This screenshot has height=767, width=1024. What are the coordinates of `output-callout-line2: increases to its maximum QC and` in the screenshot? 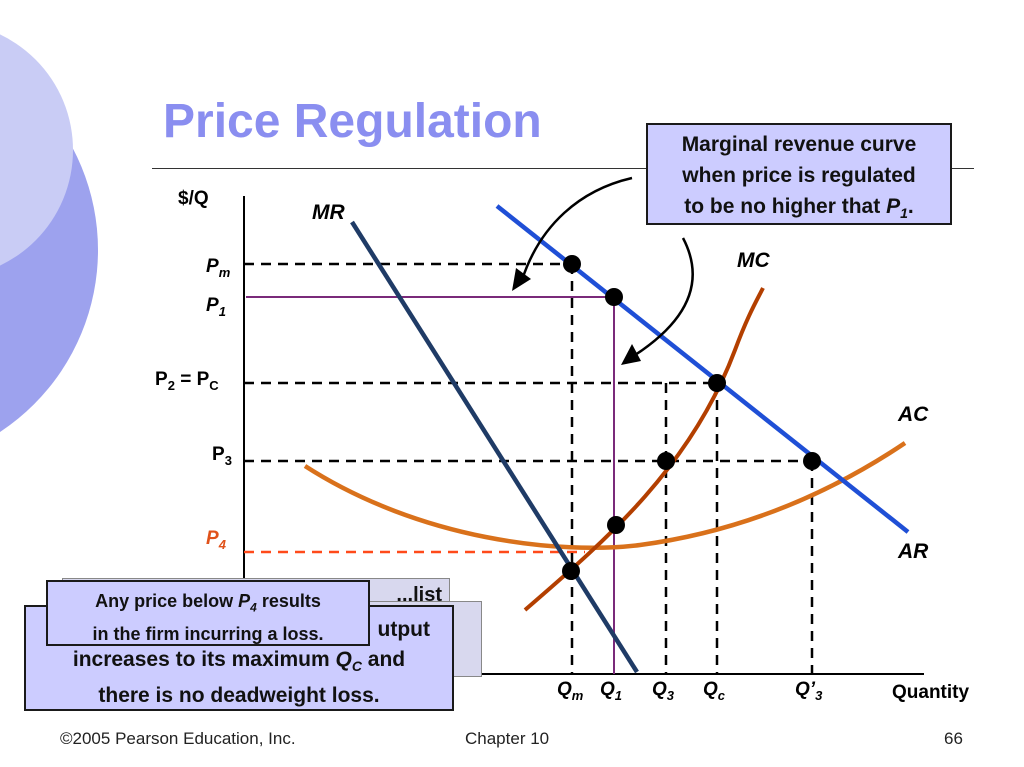 It's located at (239, 661).